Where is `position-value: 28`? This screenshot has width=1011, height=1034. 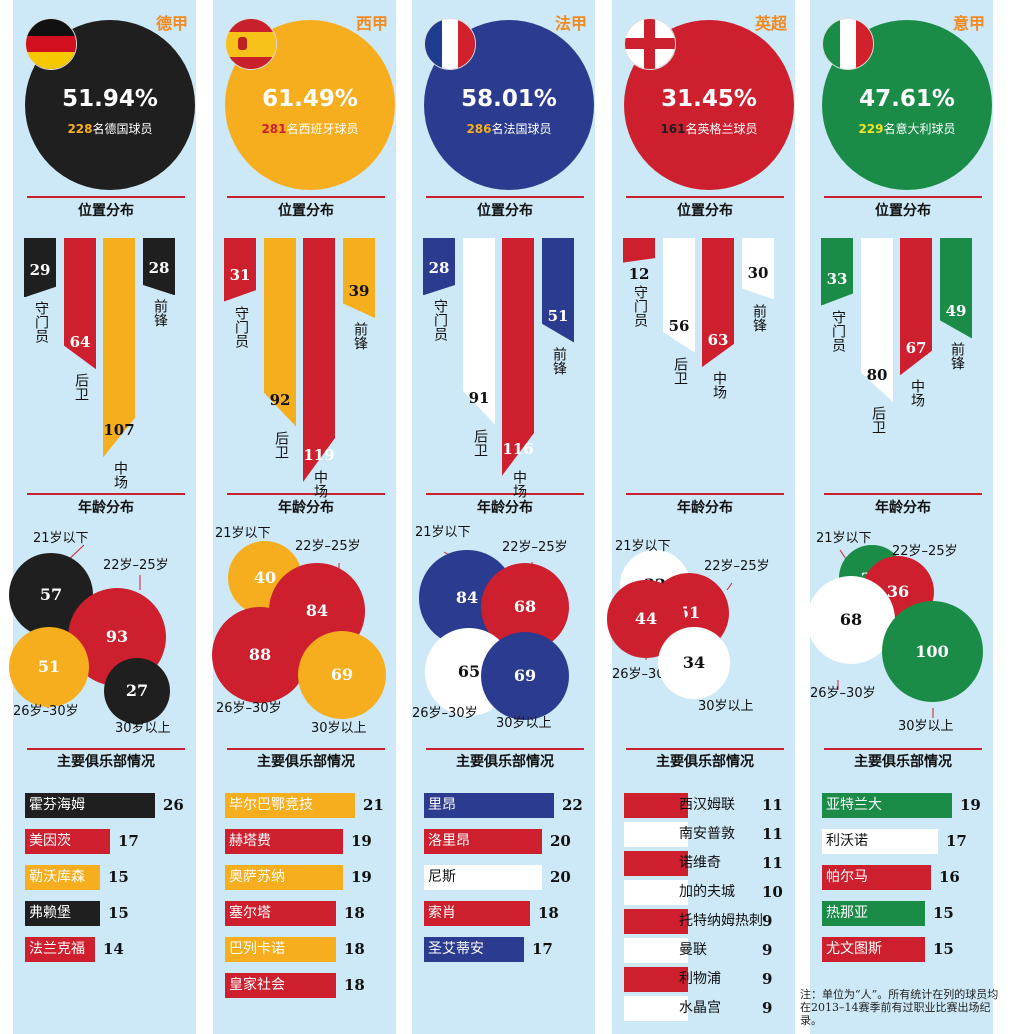 position-value: 28 is located at coordinates (159, 268).